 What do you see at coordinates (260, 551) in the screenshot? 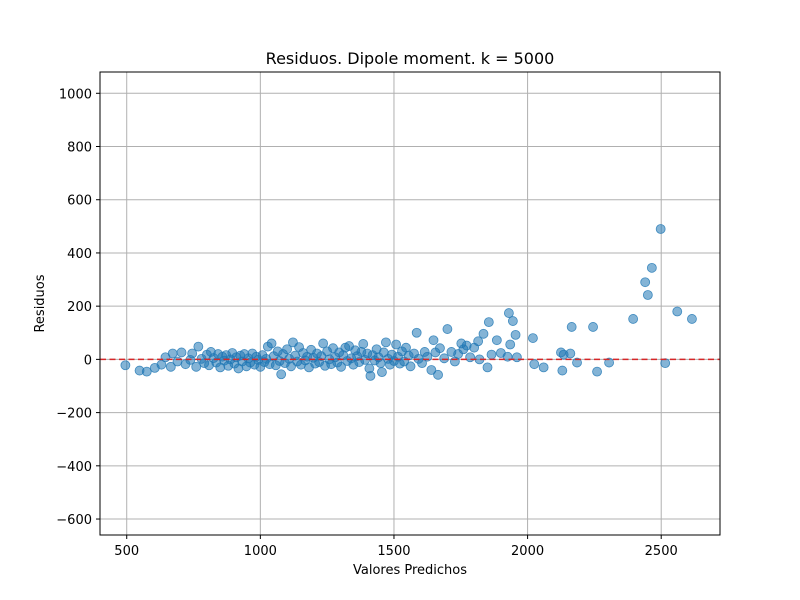
I see `x-tick-label: 1000` at bounding box center [260, 551].